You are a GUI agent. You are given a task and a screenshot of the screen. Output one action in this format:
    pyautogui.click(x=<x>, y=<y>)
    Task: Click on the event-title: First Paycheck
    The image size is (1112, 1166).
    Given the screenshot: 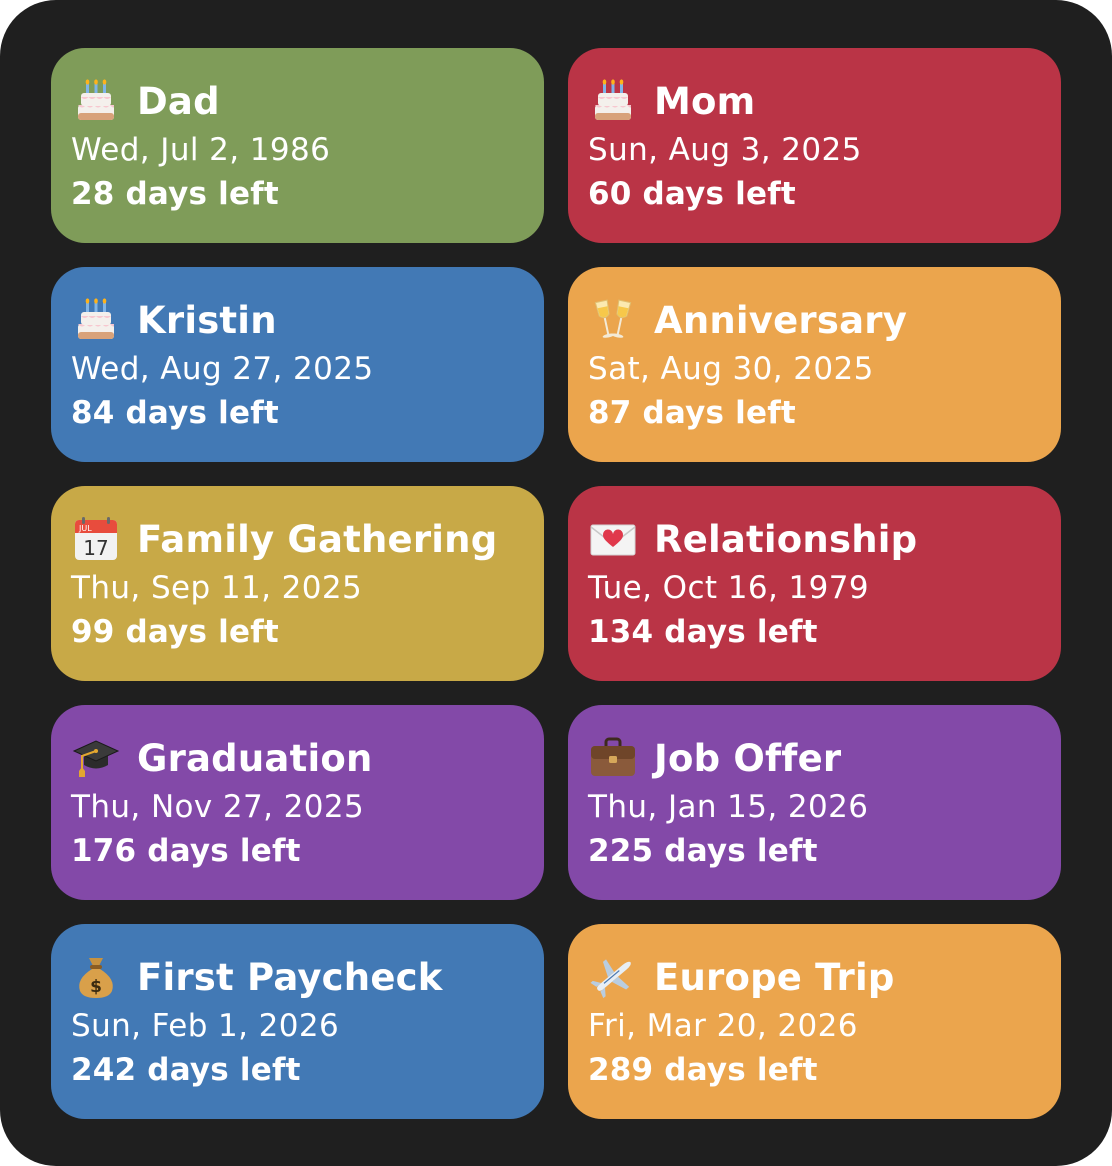 What is the action you would take?
    pyautogui.click(x=290, y=977)
    